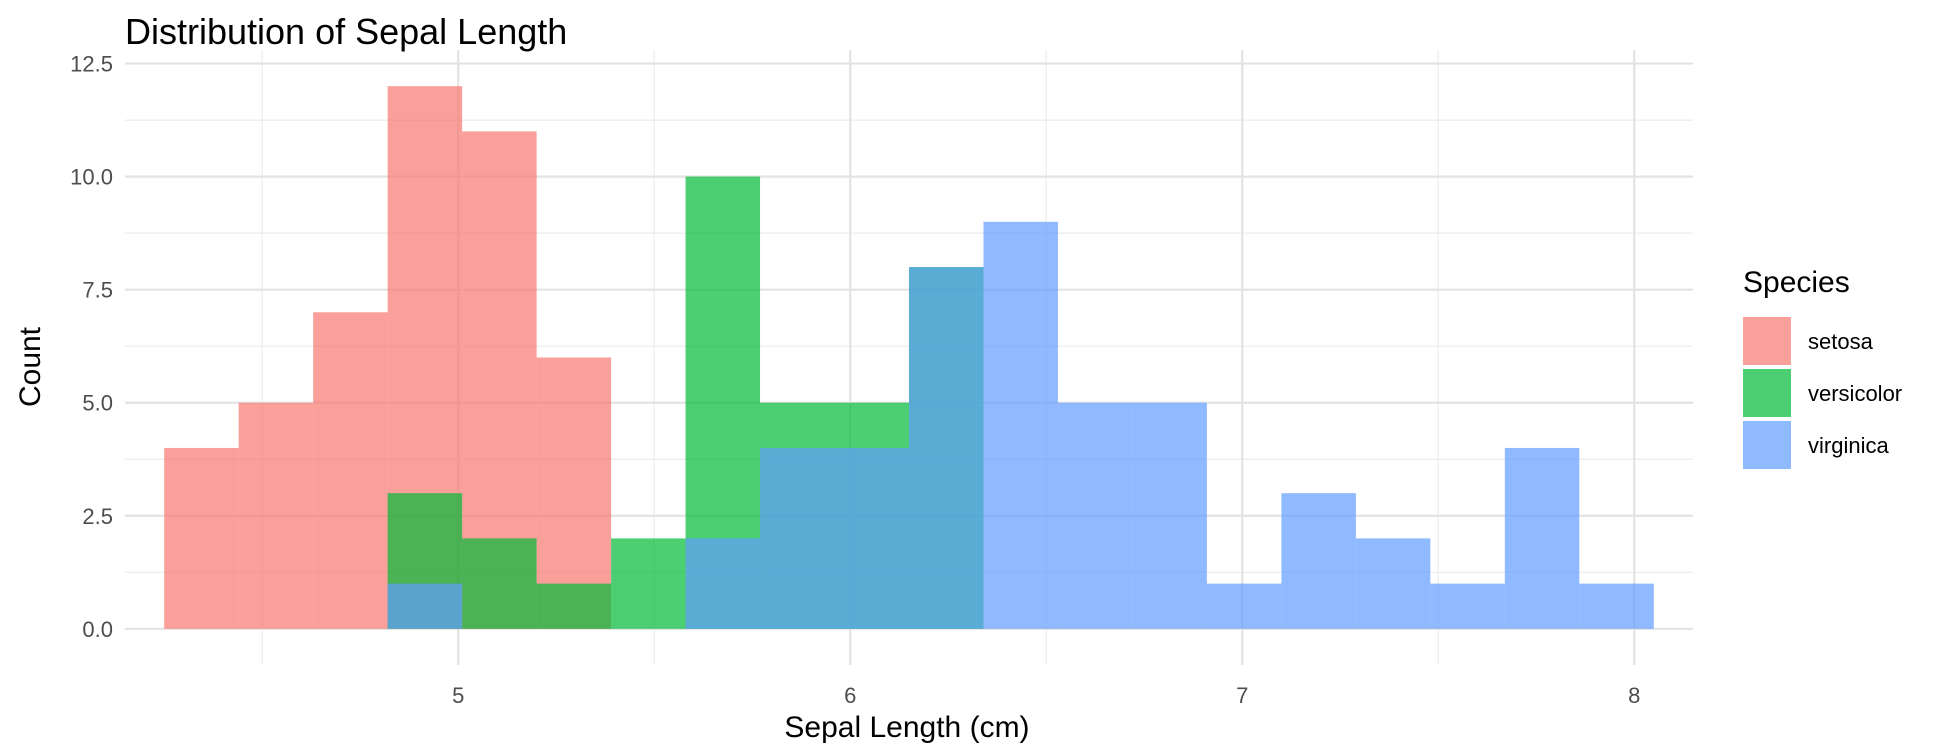 Image resolution: width=1944 pixels, height=756 pixels. I want to click on legend: Species setosa versicolor virginica, so click(1822, 367).